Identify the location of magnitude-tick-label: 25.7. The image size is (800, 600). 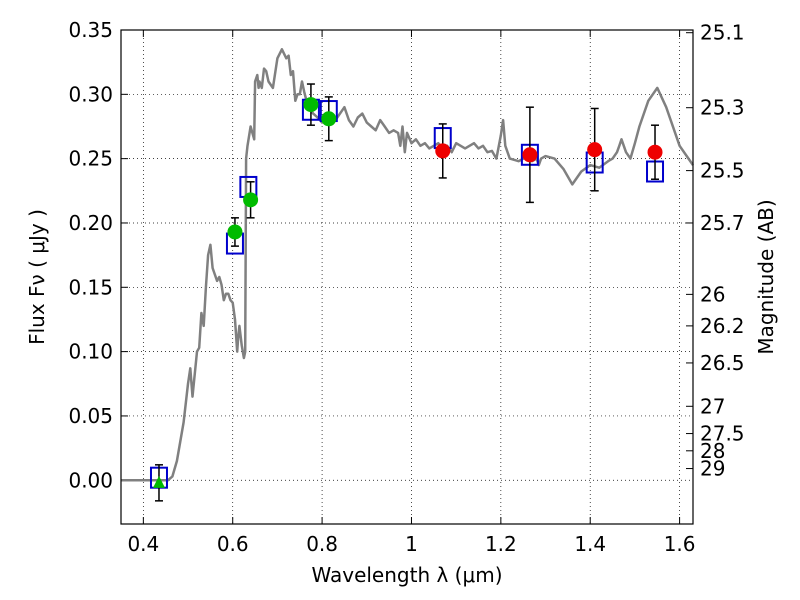
(722, 223).